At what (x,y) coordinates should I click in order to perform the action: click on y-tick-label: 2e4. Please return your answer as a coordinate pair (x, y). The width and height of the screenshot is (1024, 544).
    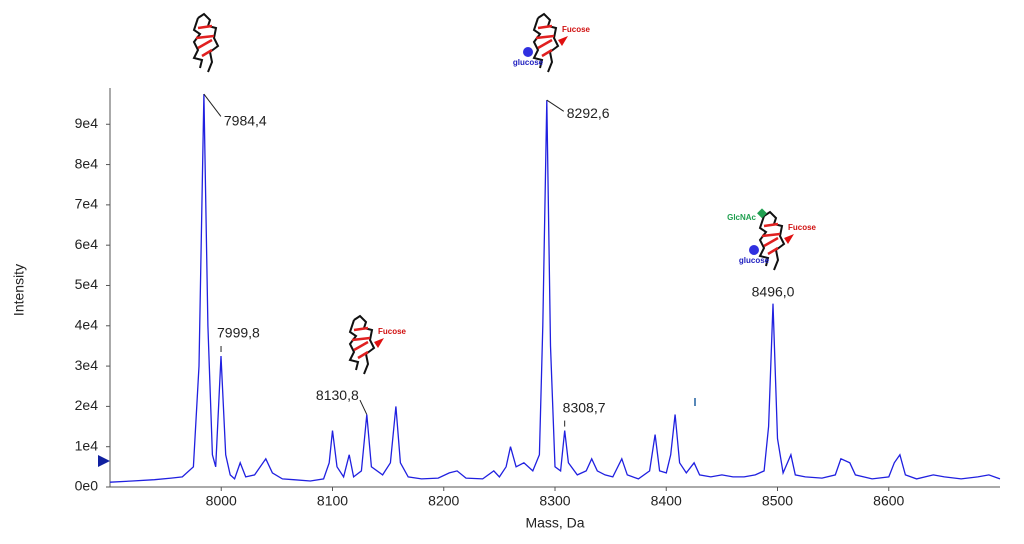
    Looking at the image, I should click on (87, 405).